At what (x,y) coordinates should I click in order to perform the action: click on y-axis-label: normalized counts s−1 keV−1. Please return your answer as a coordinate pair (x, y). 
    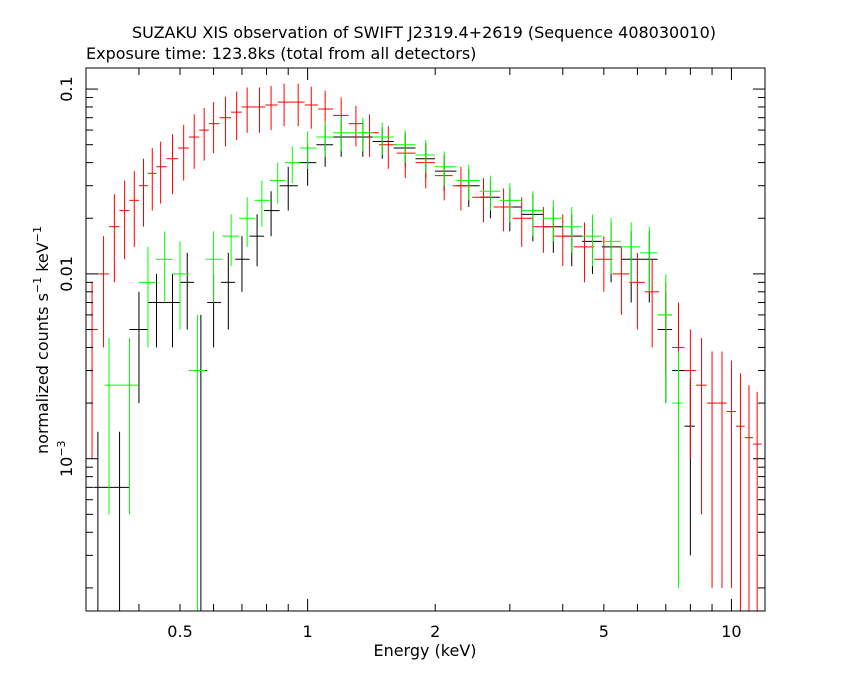
    Looking at the image, I should click on (41, 340).